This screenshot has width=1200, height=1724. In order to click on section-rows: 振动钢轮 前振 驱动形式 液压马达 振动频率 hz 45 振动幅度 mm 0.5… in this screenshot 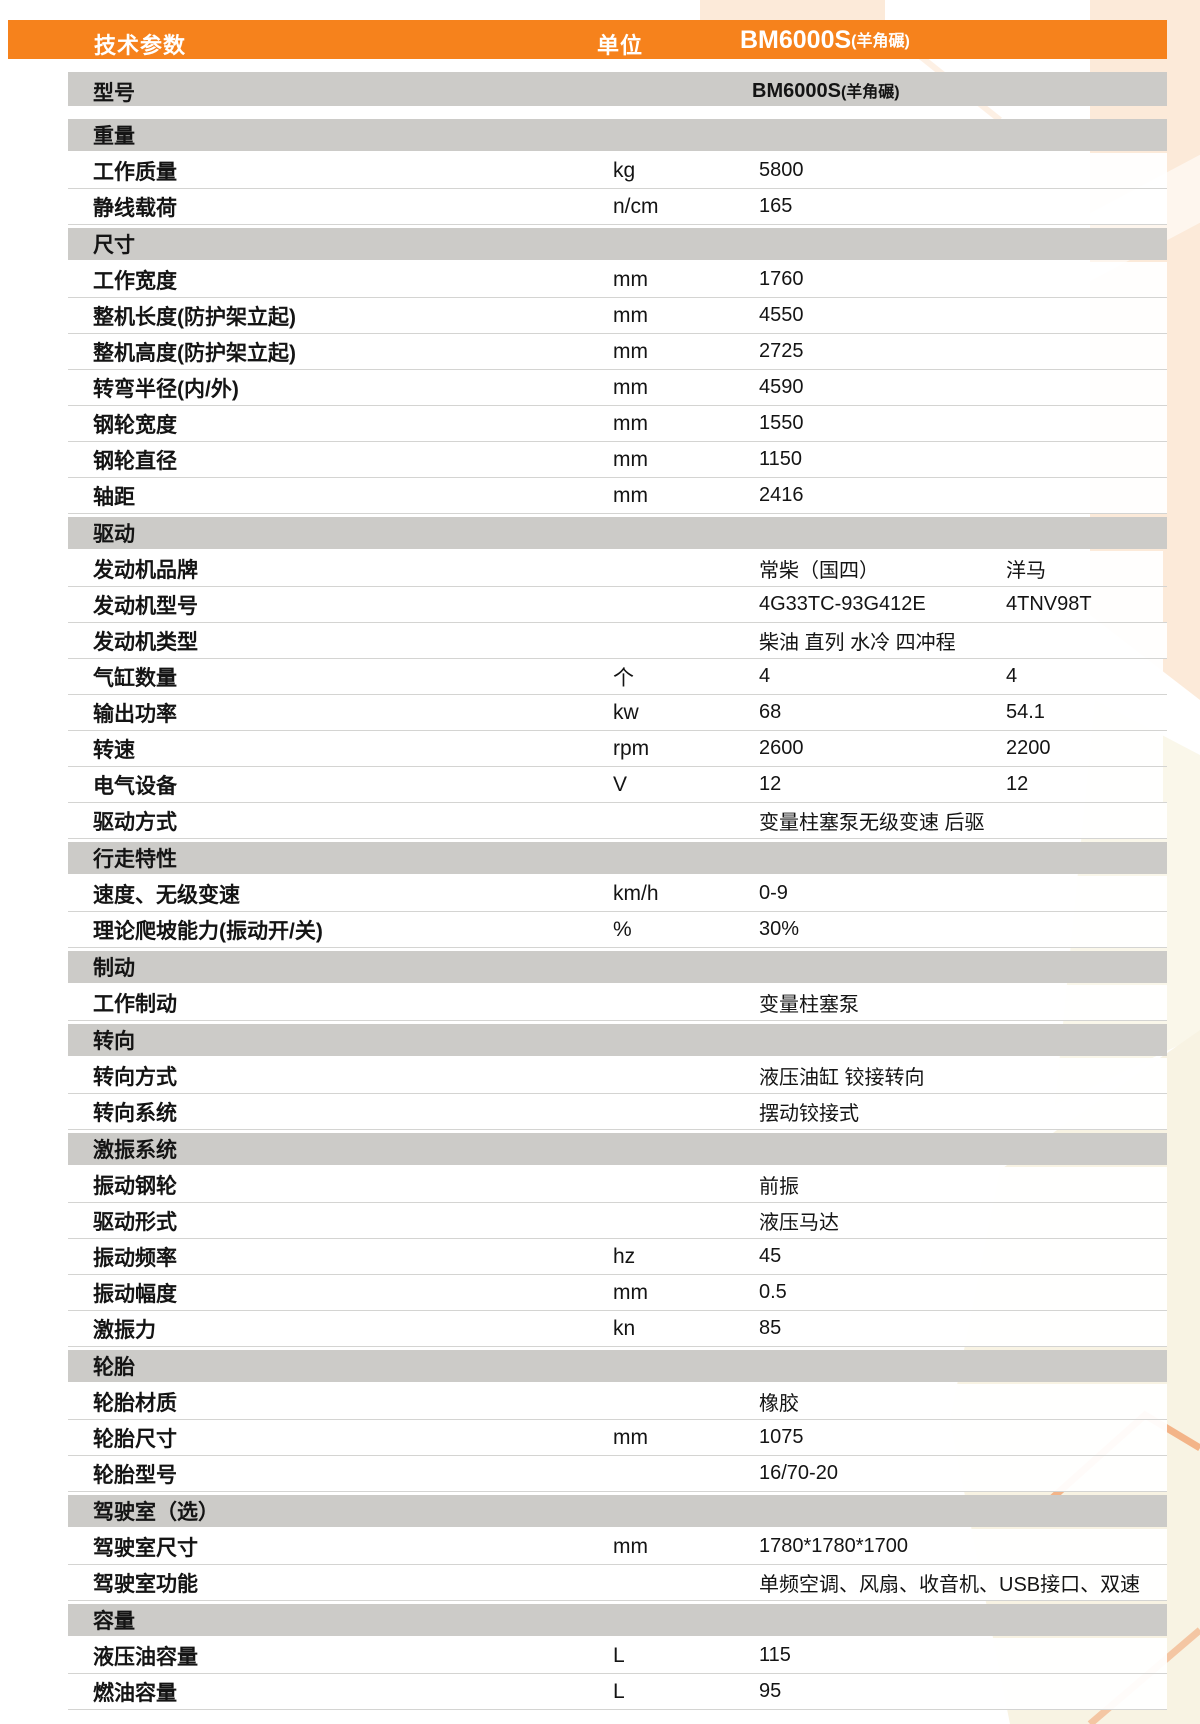, I will do `click(617, 1257)`.